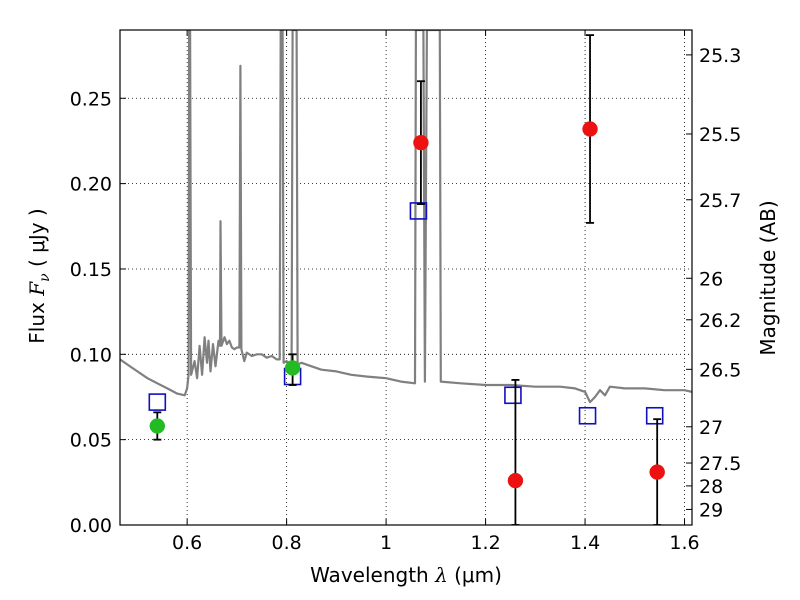 This screenshot has width=800, height=600. I want to click on y2-tick-label: 26.2, so click(720, 321).